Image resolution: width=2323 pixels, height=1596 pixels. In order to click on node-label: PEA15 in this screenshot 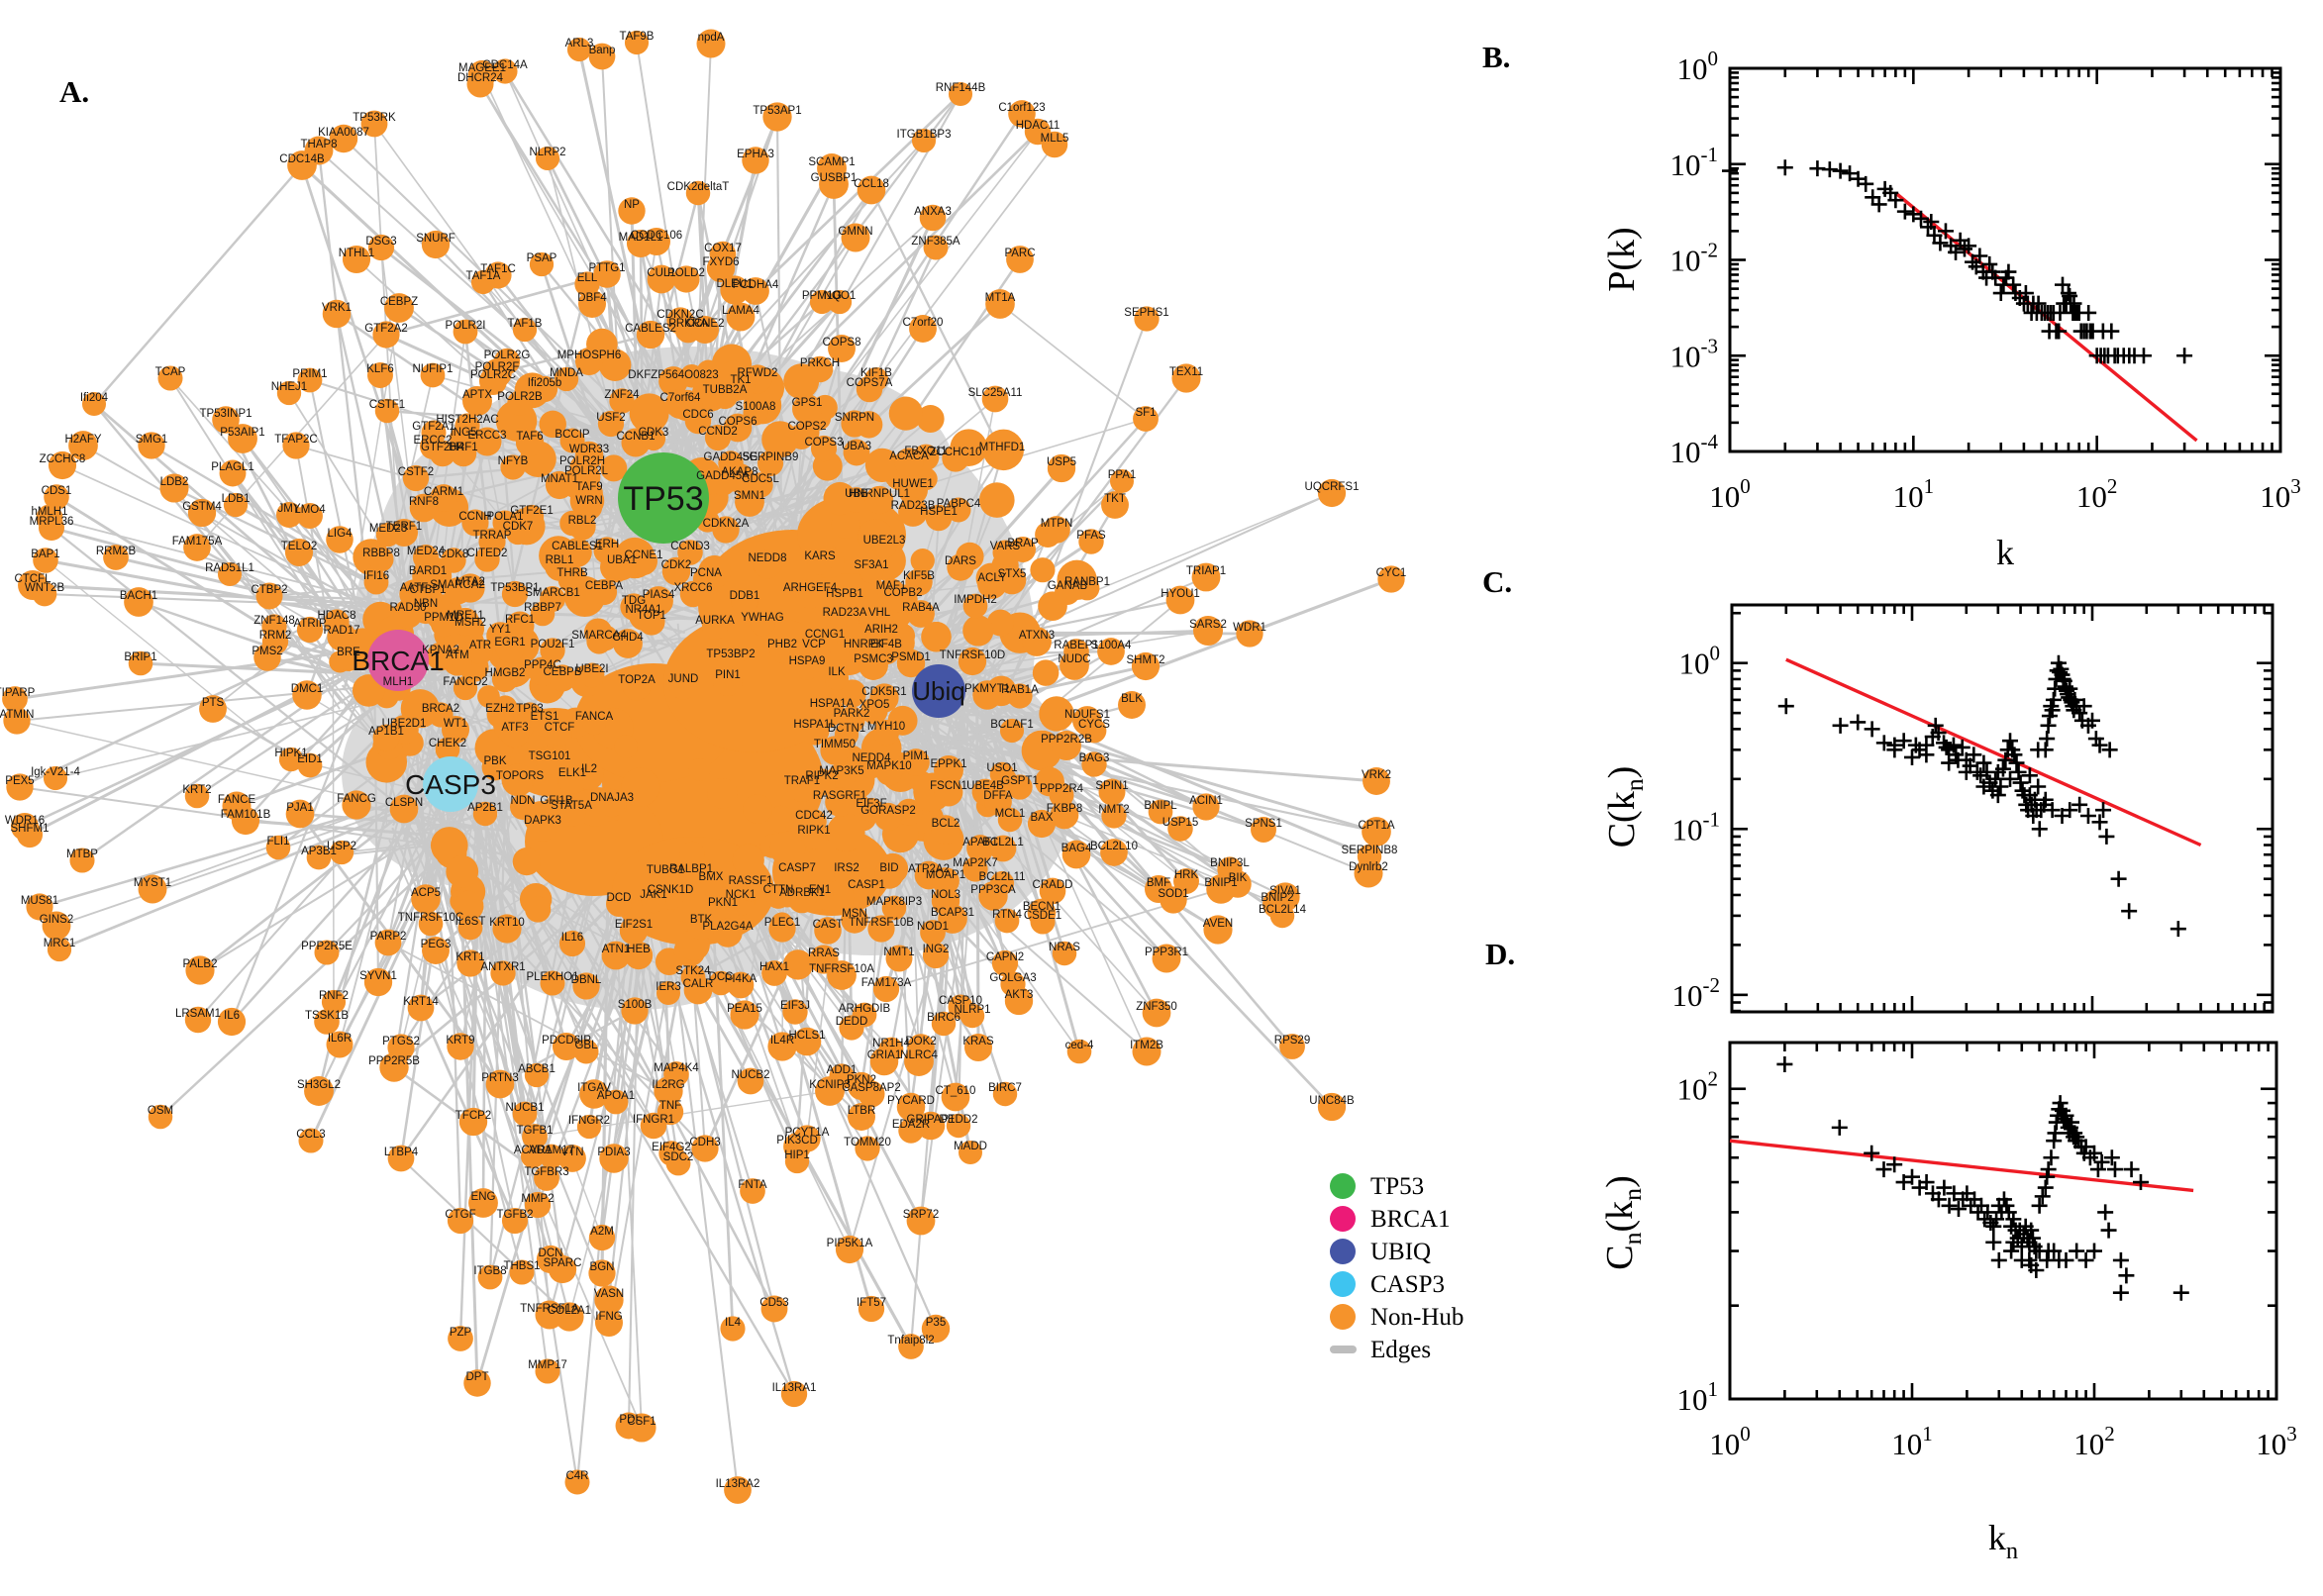, I will do `click(744, 1009)`.